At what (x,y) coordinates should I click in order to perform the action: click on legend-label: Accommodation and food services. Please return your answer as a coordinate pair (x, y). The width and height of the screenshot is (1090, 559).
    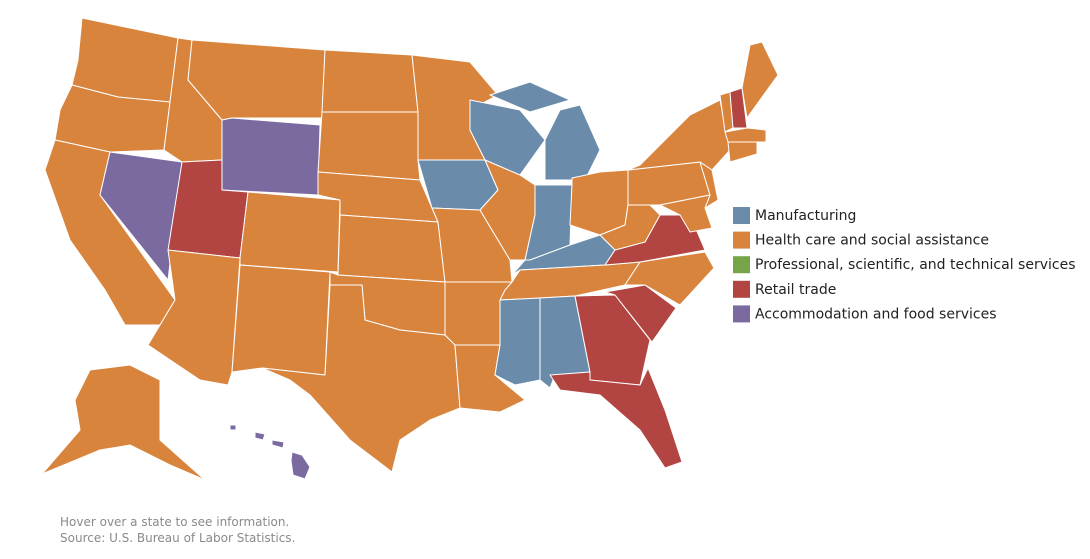
    Looking at the image, I should click on (876, 314).